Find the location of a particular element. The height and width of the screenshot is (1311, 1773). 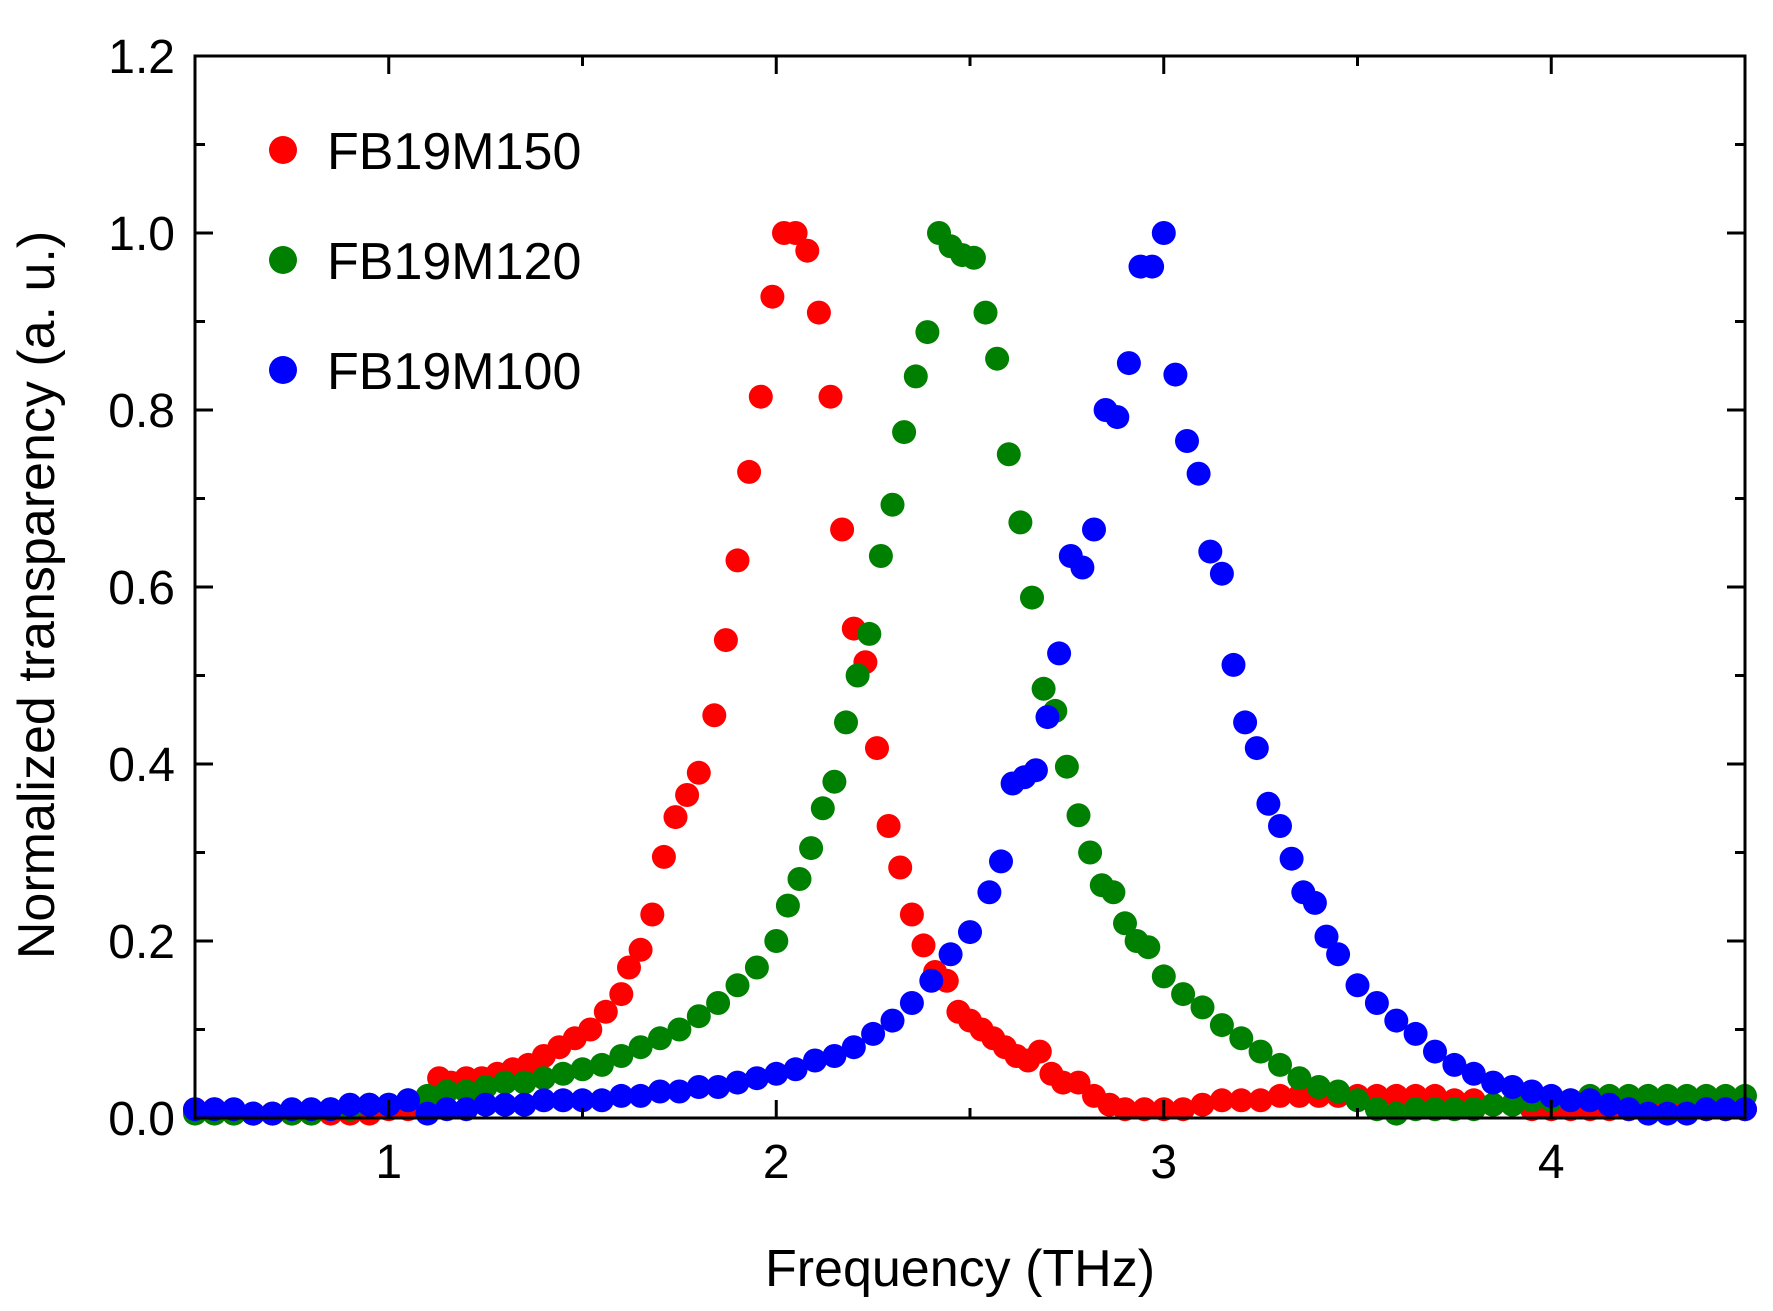

x-tick-label: 1 is located at coordinates (388, 1162).